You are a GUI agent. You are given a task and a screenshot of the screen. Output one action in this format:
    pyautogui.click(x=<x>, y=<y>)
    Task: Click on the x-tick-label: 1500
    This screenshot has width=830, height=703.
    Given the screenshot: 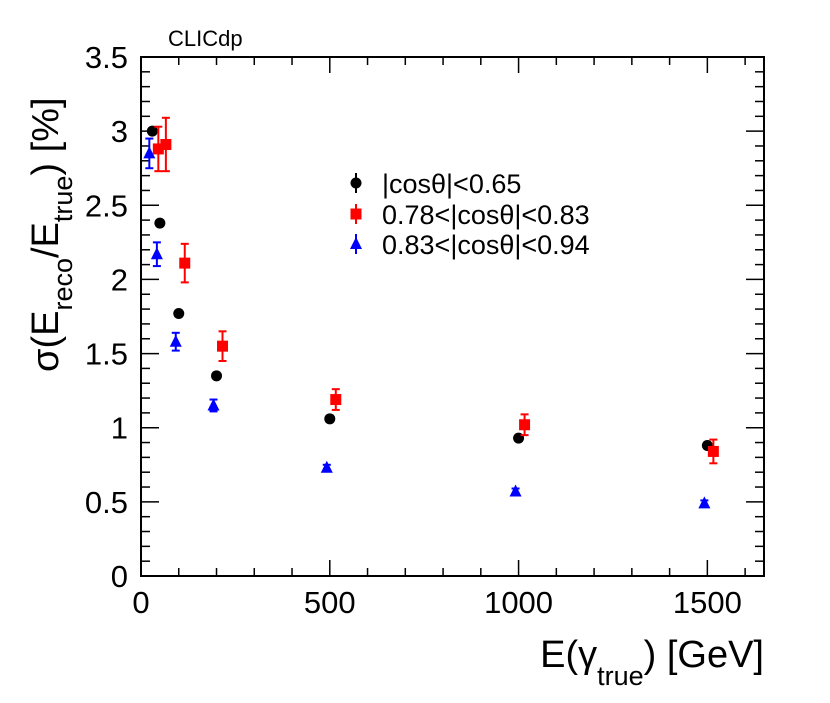 What is the action you would take?
    pyautogui.click(x=707, y=602)
    